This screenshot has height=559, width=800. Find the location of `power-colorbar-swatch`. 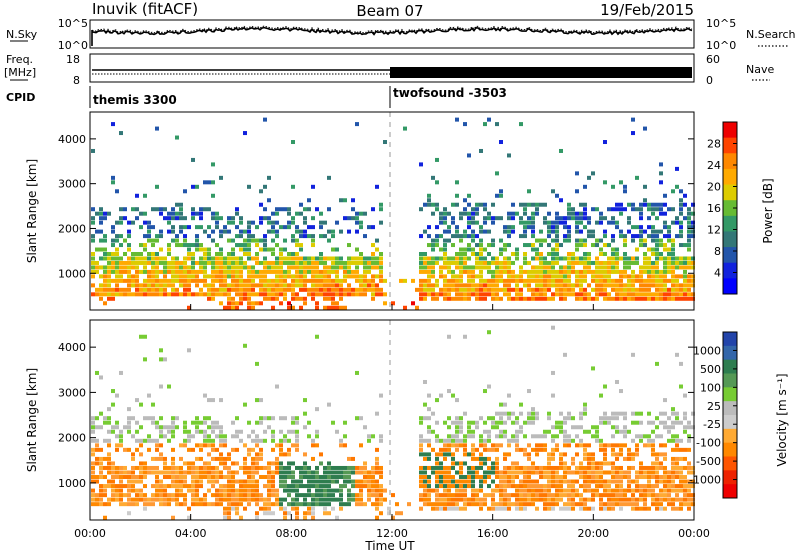

power-colorbar-swatch is located at coordinates (730, 192).